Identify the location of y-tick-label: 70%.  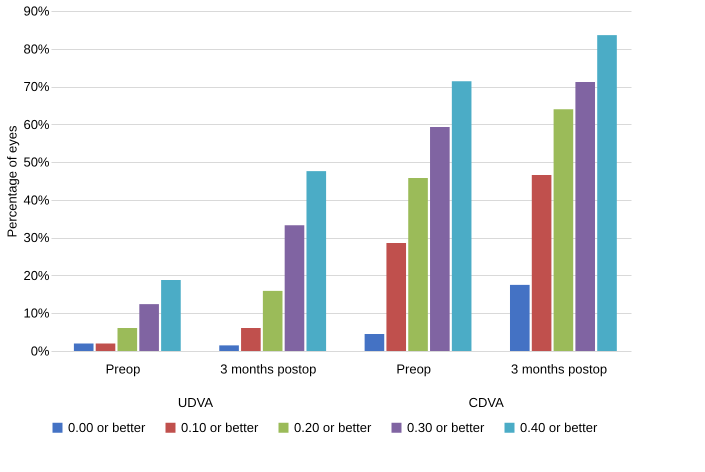
(36, 86).